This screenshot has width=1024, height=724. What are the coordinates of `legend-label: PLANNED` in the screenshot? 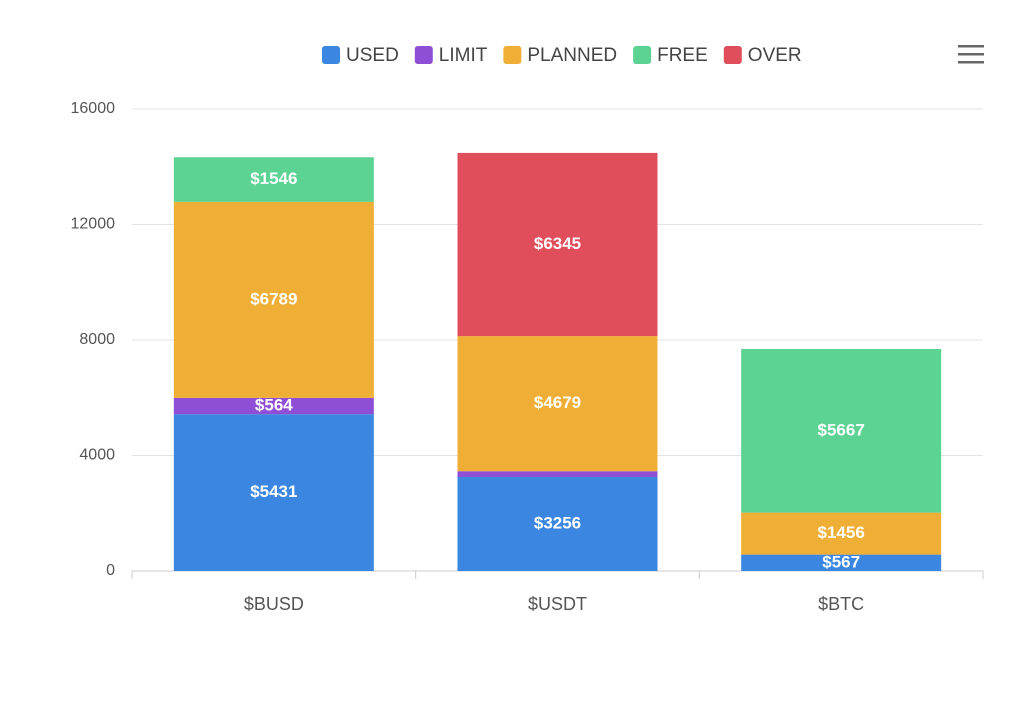 It's located at (572, 55).